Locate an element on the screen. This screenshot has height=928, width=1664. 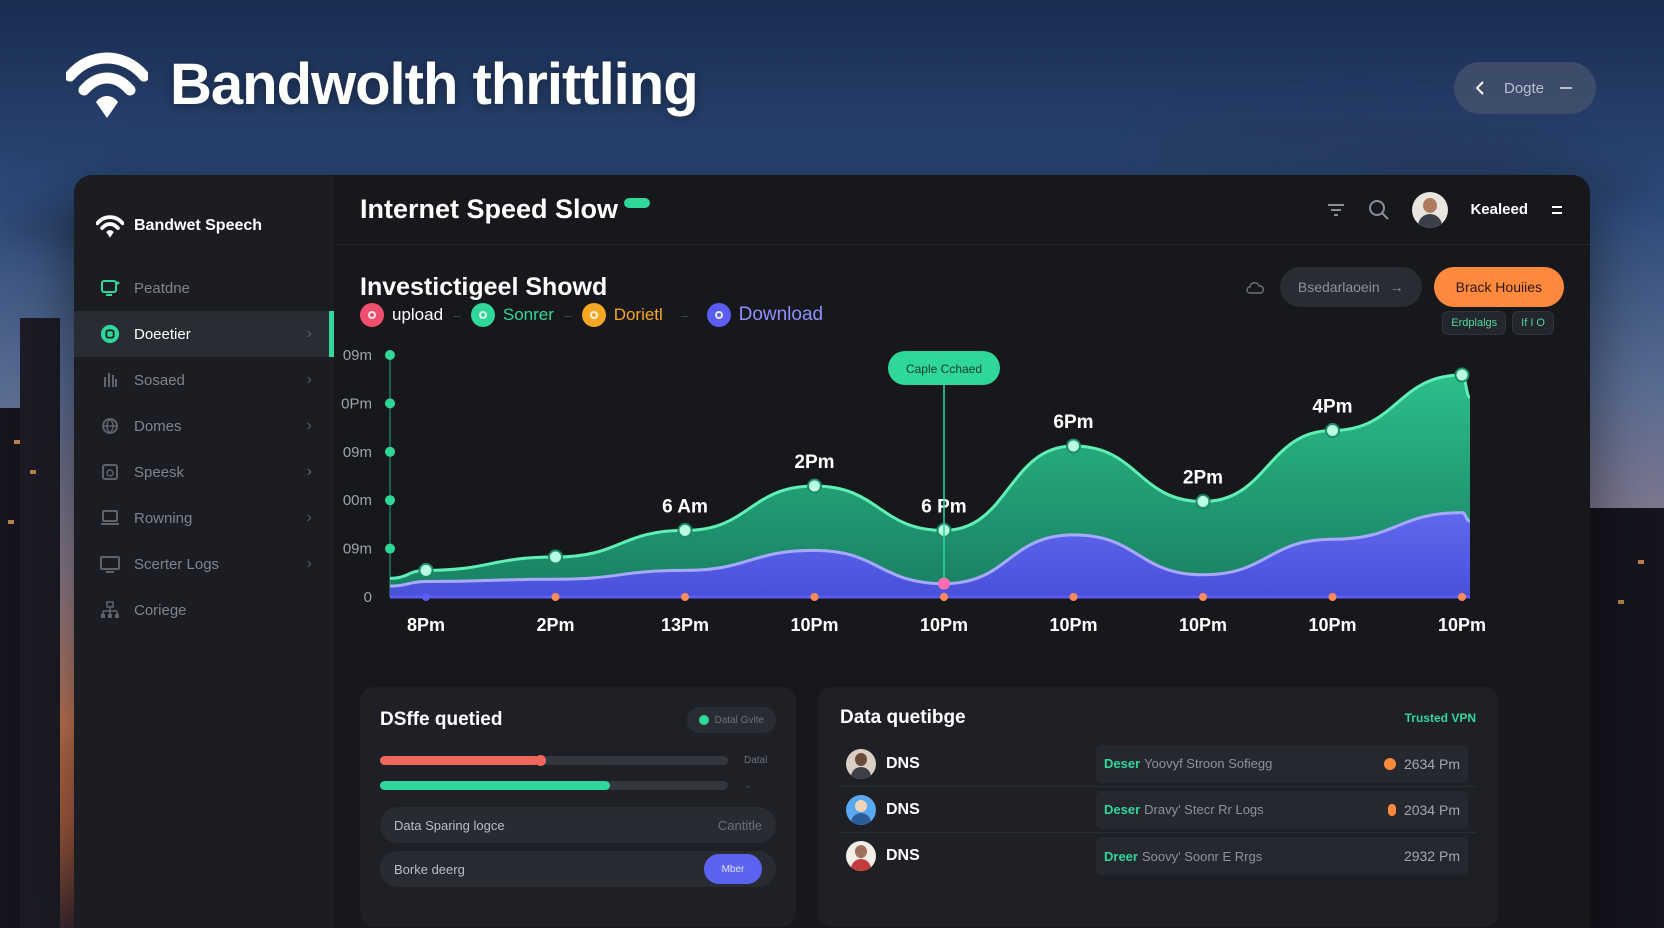
setting-row-label: Data Sparing logce is located at coordinates (449, 825).